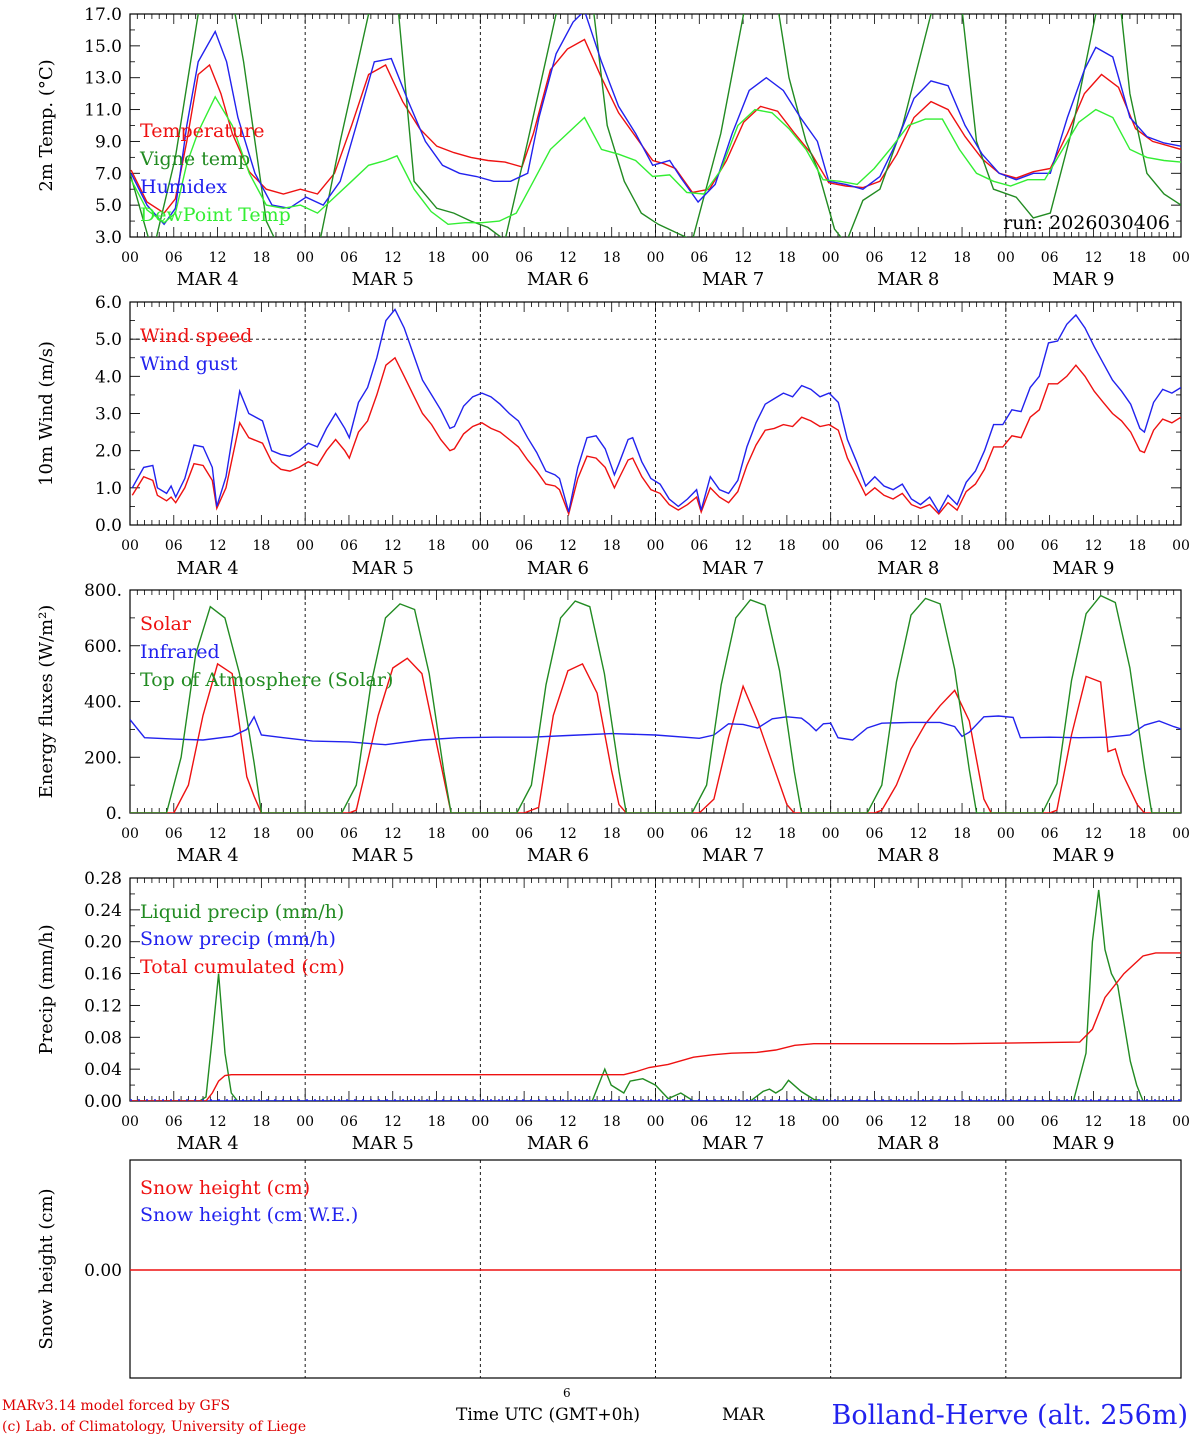 The image size is (1194, 1440). I want to click on legend-toa-solar: Top of Atmosphere (Solar), so click(266, 680).